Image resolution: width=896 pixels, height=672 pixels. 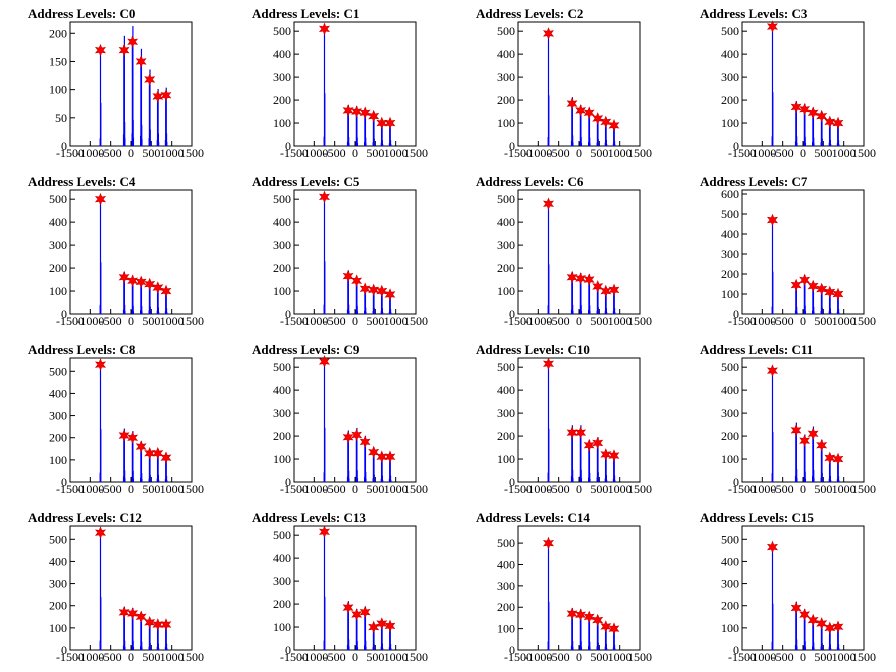 What do you see at coordinates (309, 517) in the screenshot?
I see `chart-title: Address Levels: C13` at bounding box center [309, 517].